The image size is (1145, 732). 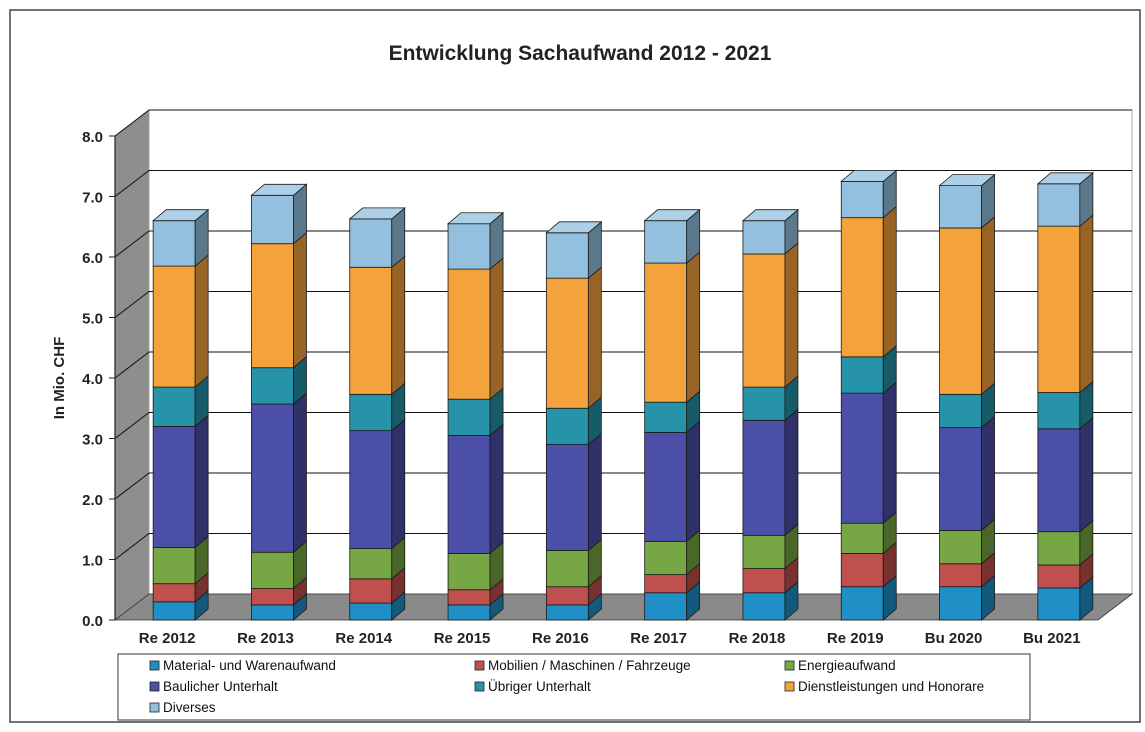 I want to click on legend-label: Dienstleistungen und Honorare, so click(x=891, y=686).